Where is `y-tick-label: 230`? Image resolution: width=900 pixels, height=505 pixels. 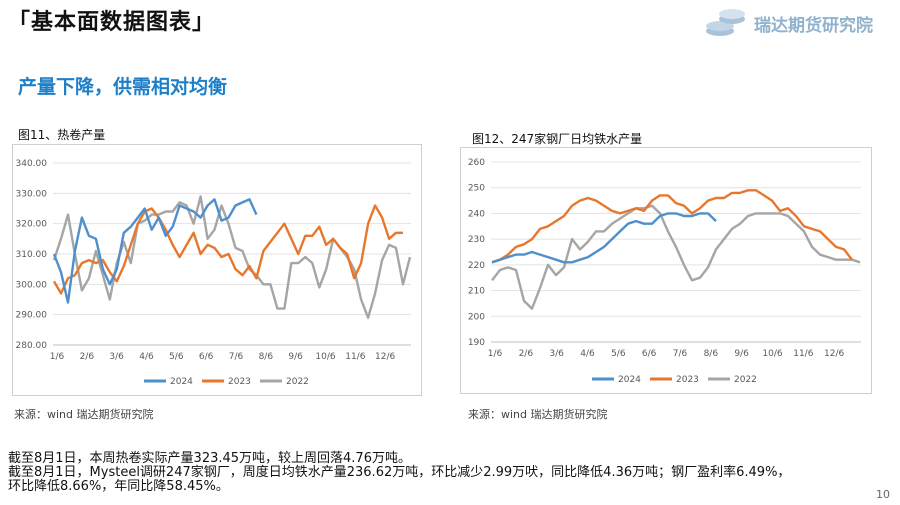 y-tick-label: 230 is located at coordinates (476, 240).